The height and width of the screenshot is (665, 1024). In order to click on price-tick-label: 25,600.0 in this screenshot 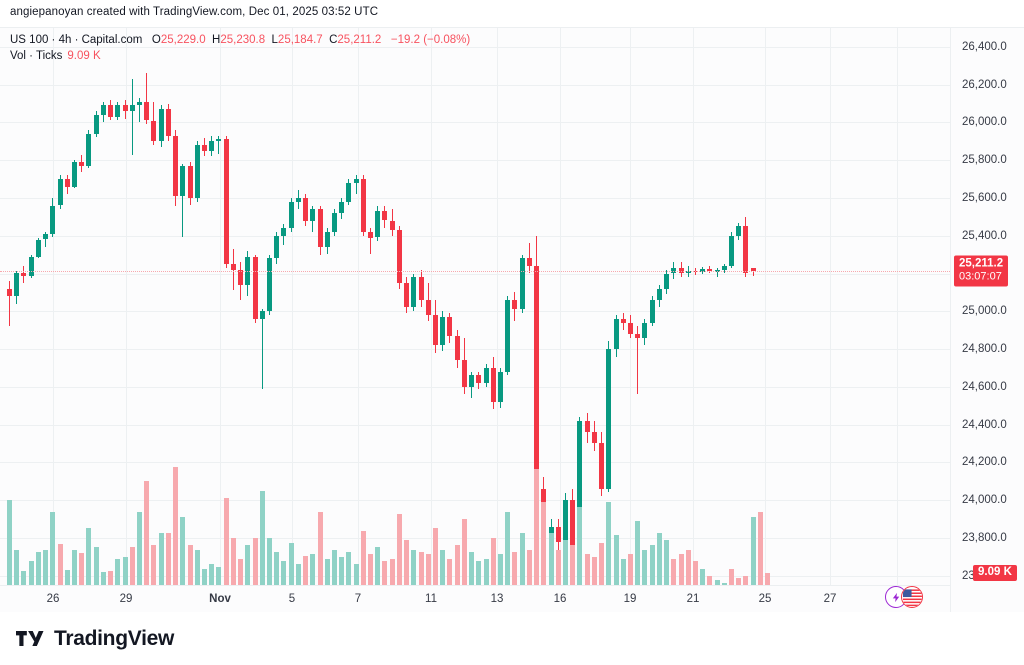, I will do `click(984, 197)`.